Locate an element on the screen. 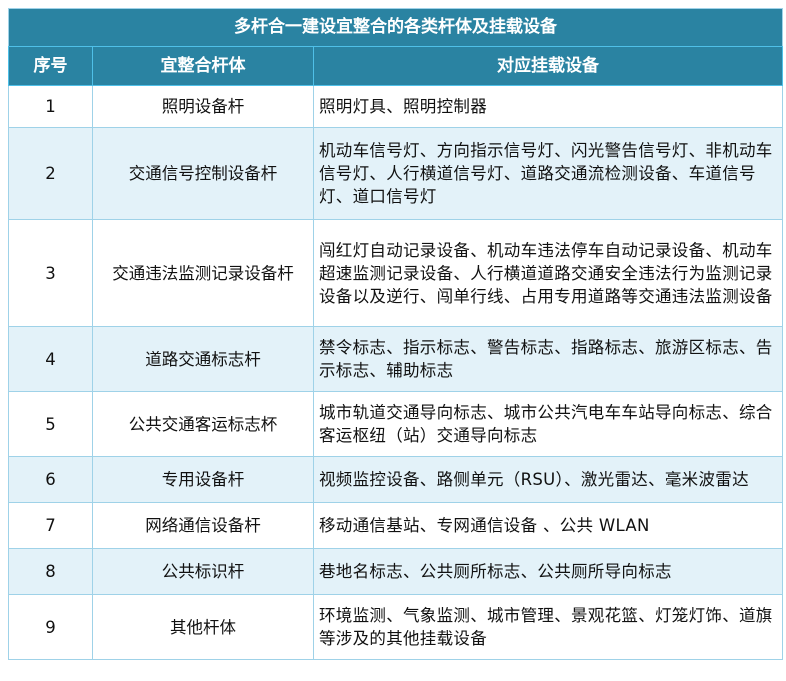  row-equipment: 巷地名标志、公共厕所标志、公共厕所导向标志 is located at coordinates (548, 571).